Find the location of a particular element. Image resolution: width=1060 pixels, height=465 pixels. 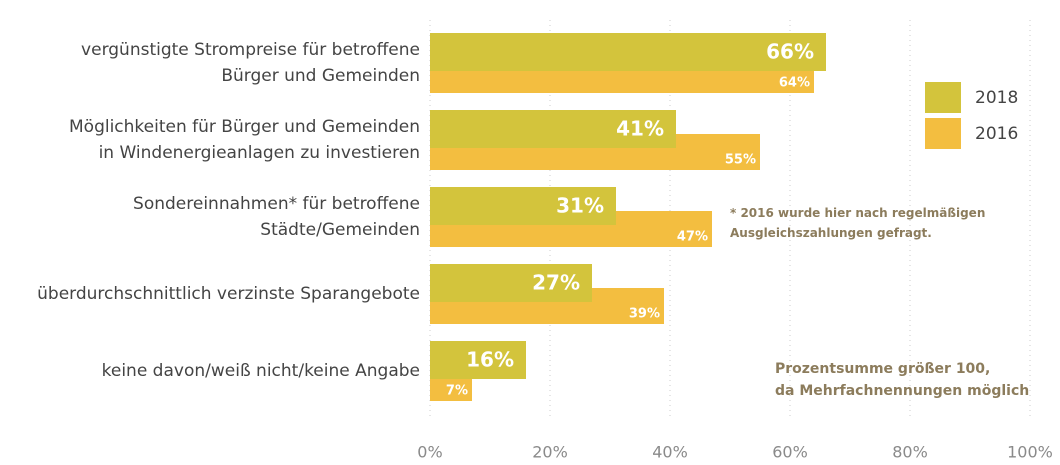

x-tick-label: 20% is located at coordinates (550, 452).